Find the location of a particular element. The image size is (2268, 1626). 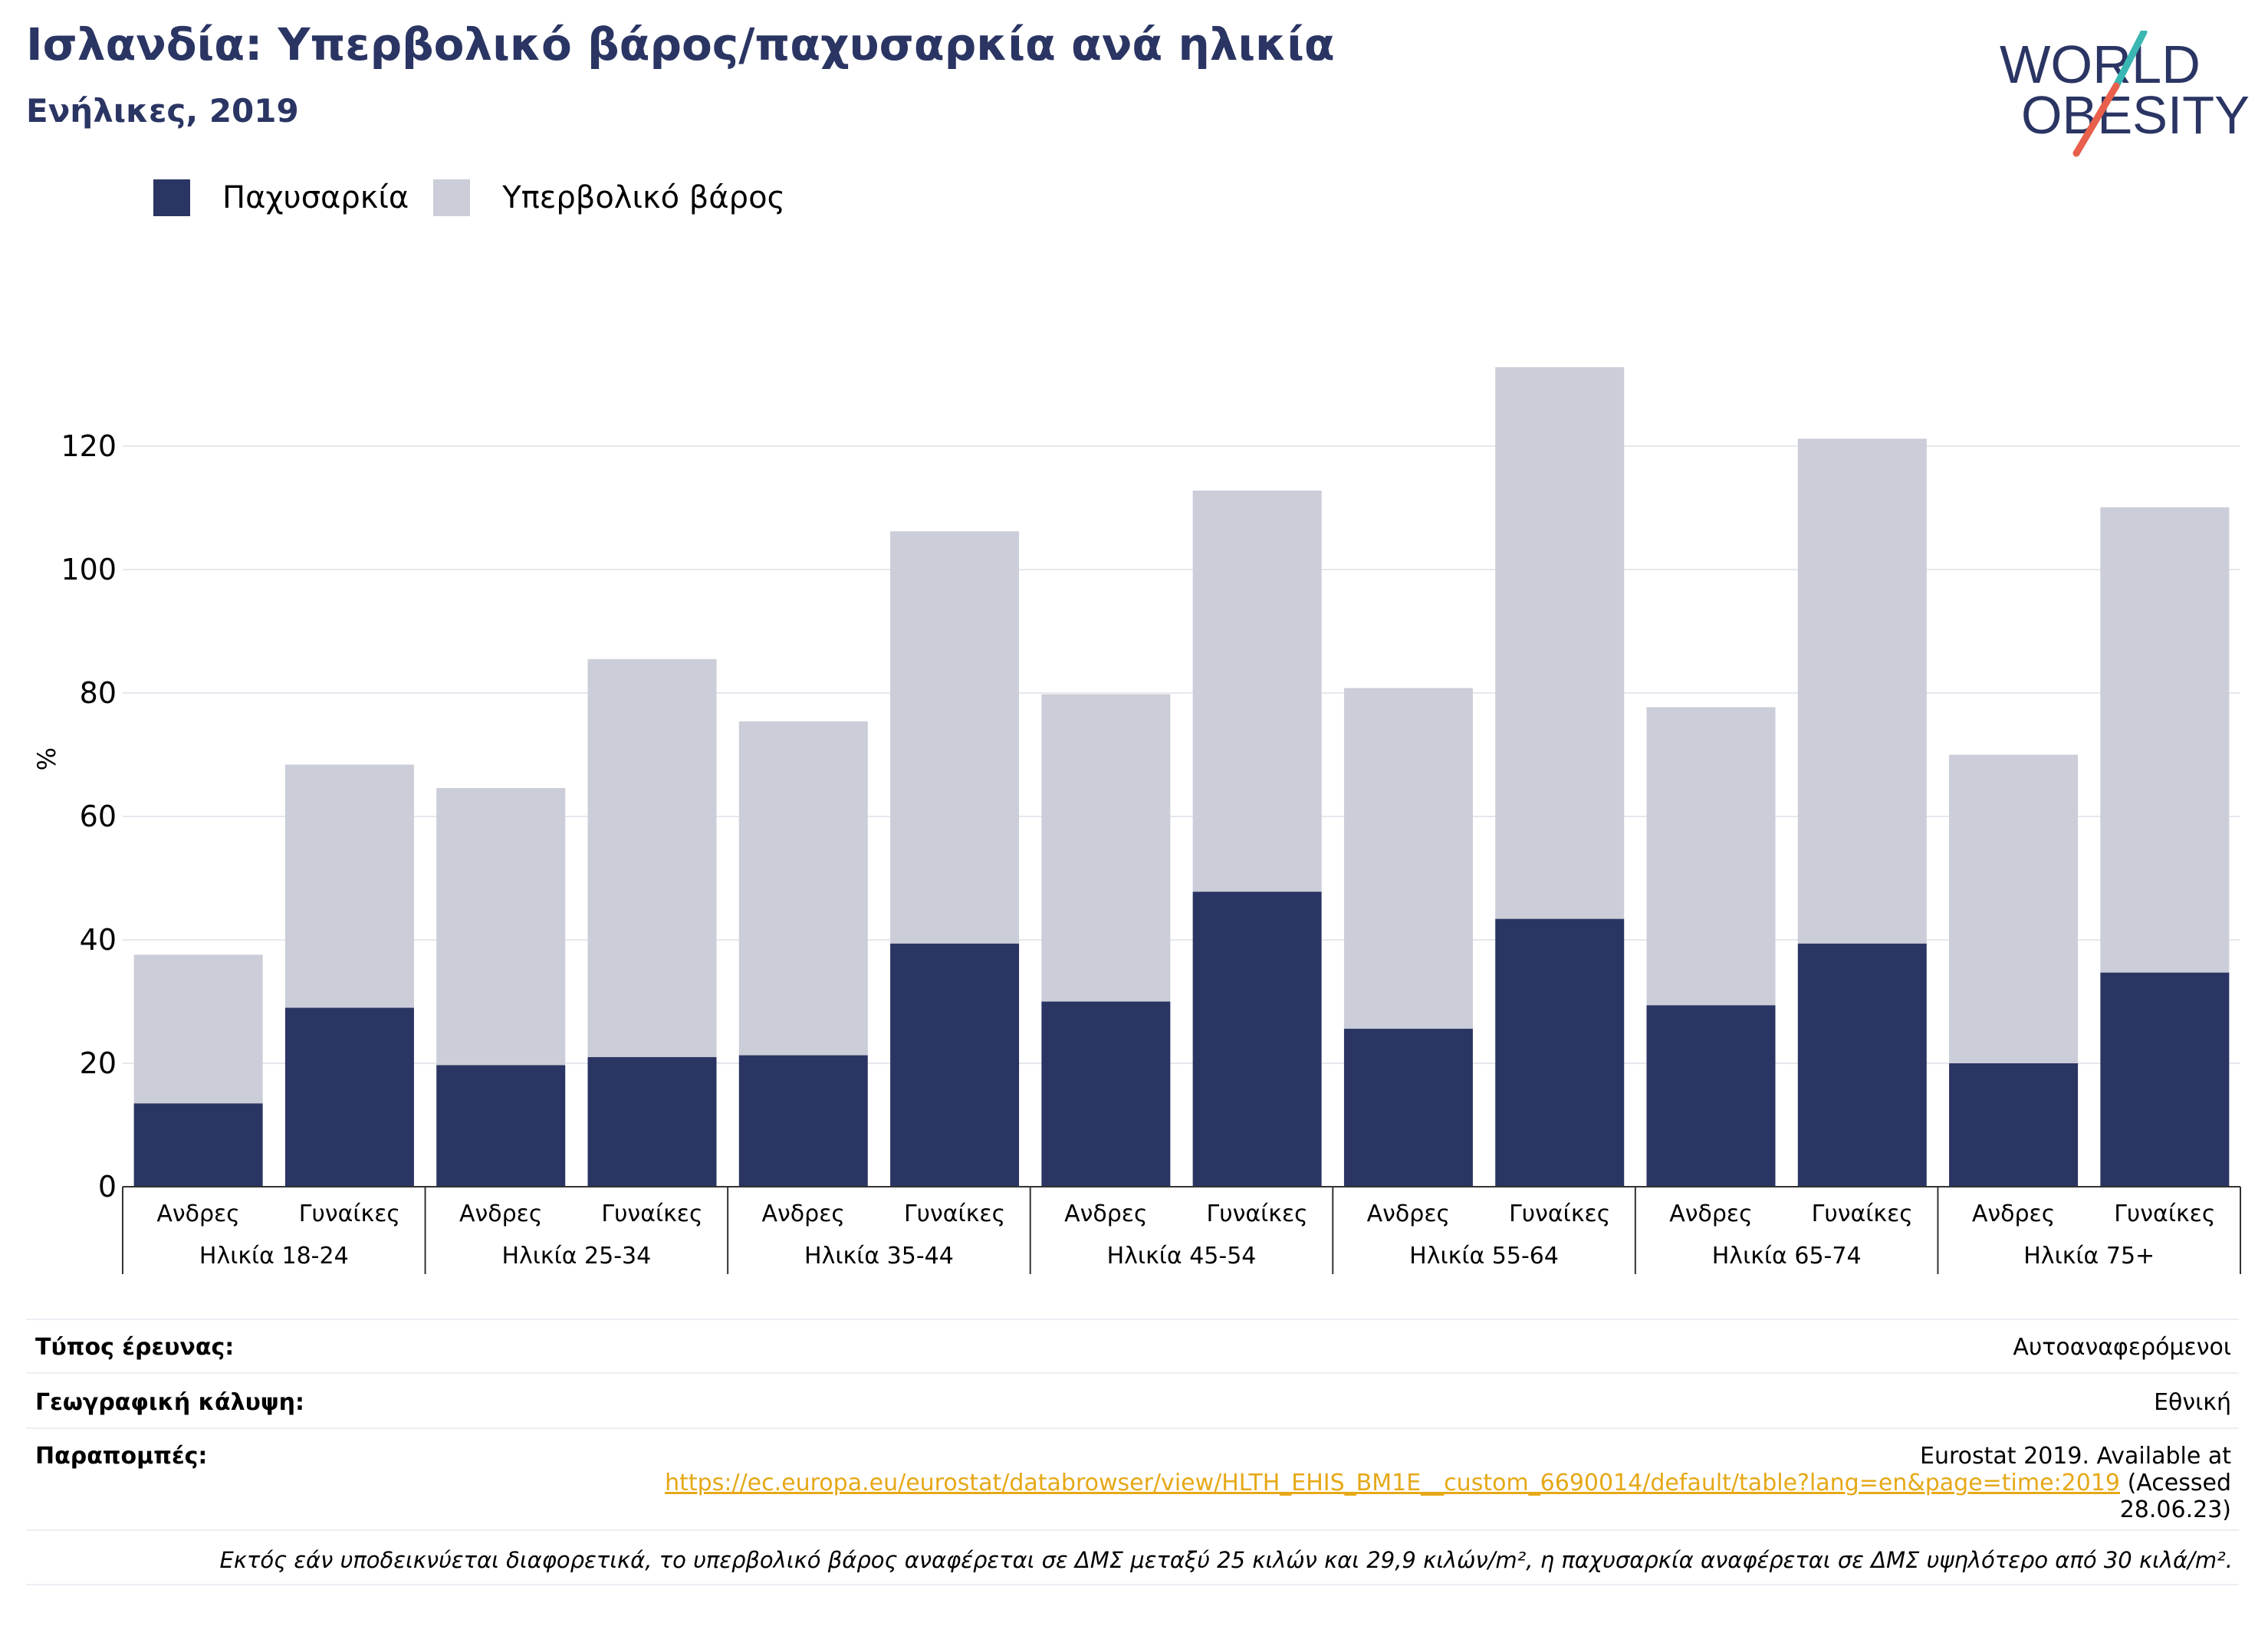

y-tick-label: 40 is located at coordinates (98, 940).